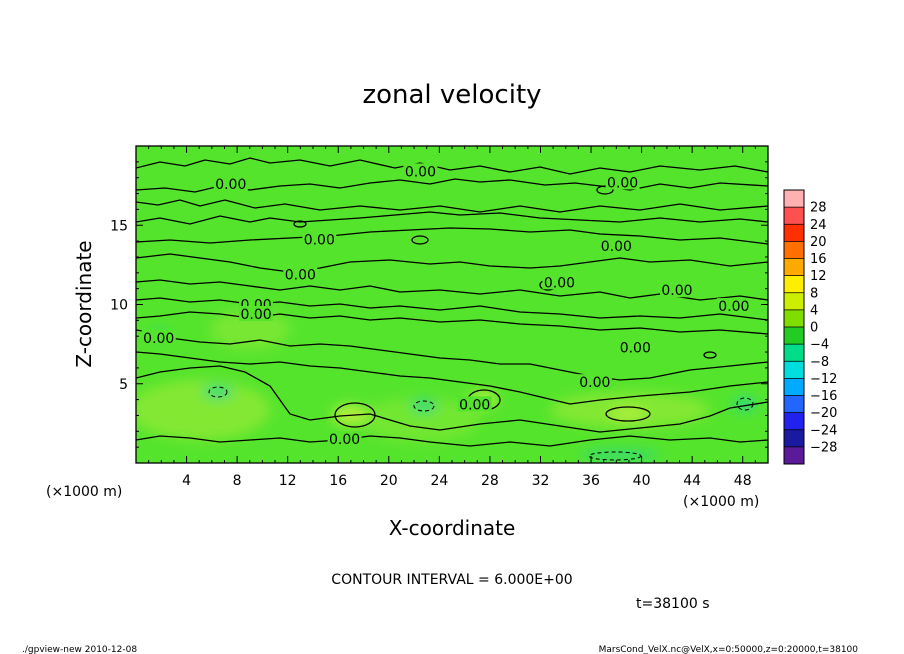  Describe the element at coordinates (338, 481) in the screenshot. I see `x-tick-label: 16` at that location.